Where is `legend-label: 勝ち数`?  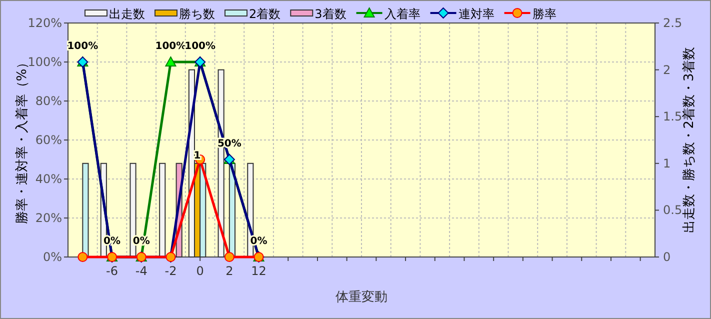
legend-label: 勝ち数 is located at coordinates (197, 14).